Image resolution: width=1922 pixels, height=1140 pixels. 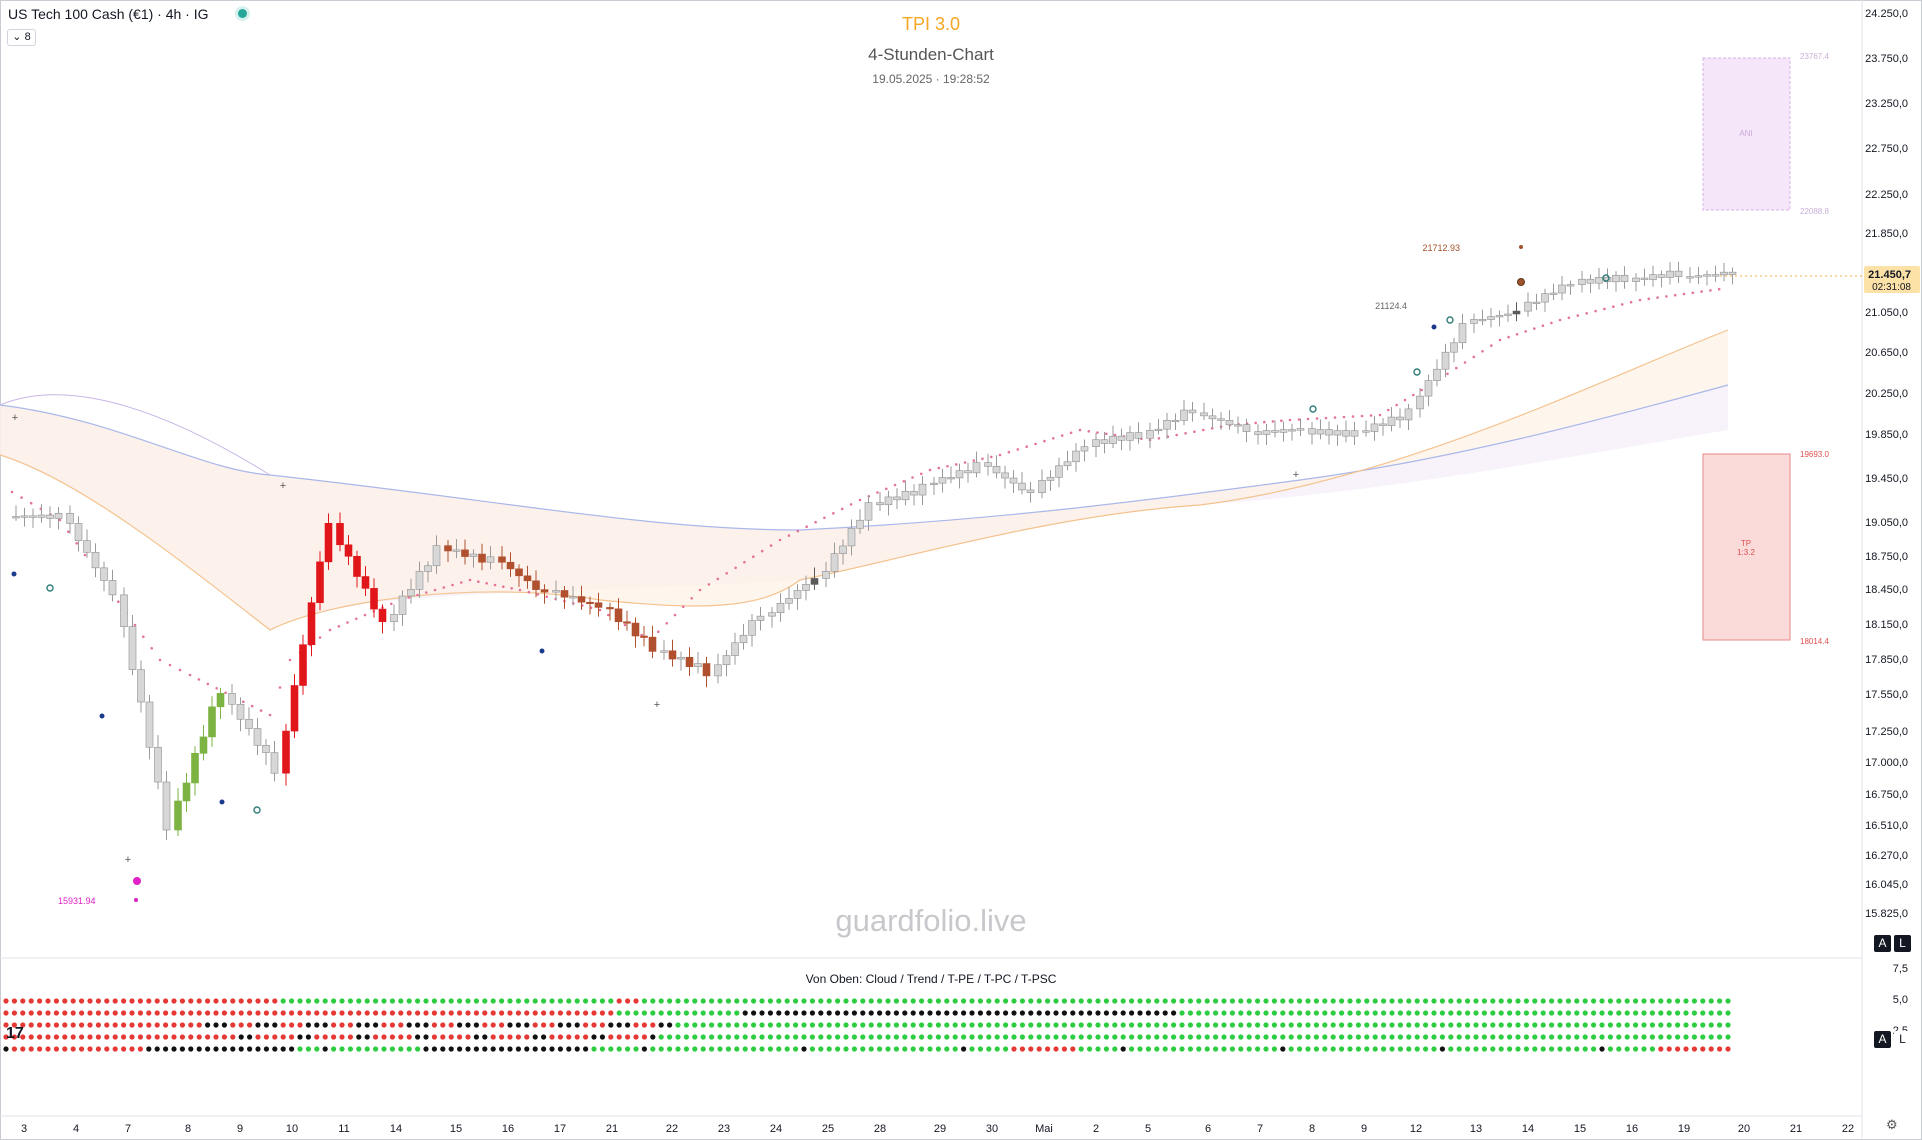 I want to click on log-scale-button: L, so click(x=1902, y=943).